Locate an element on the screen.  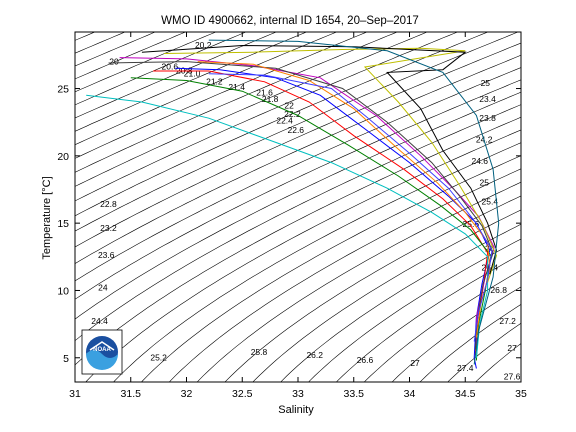
isopycnal-label: 22 is located at coordinates (289, 106).